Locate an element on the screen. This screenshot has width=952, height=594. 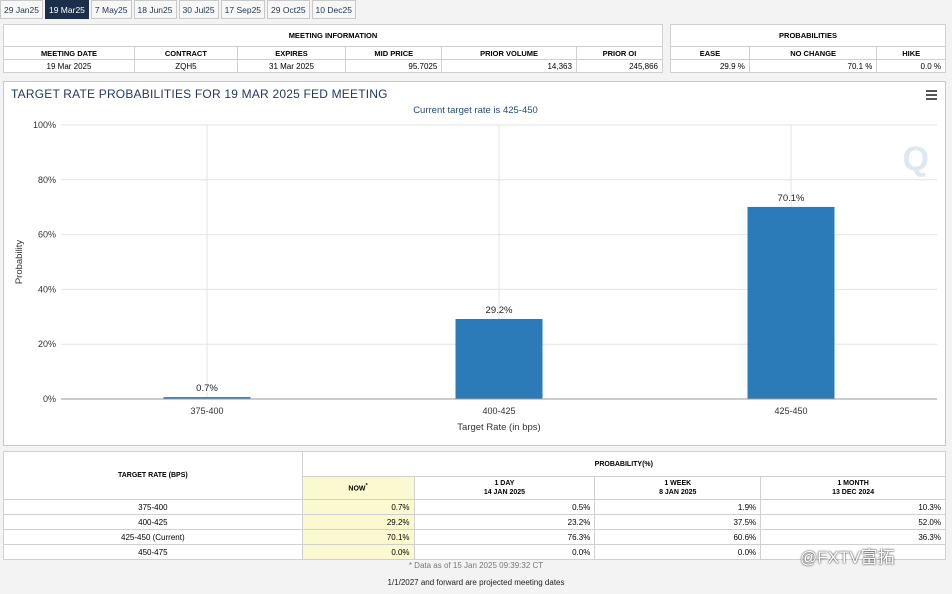
x-tick-label: 400-425 is located at coordinates (498, 411).